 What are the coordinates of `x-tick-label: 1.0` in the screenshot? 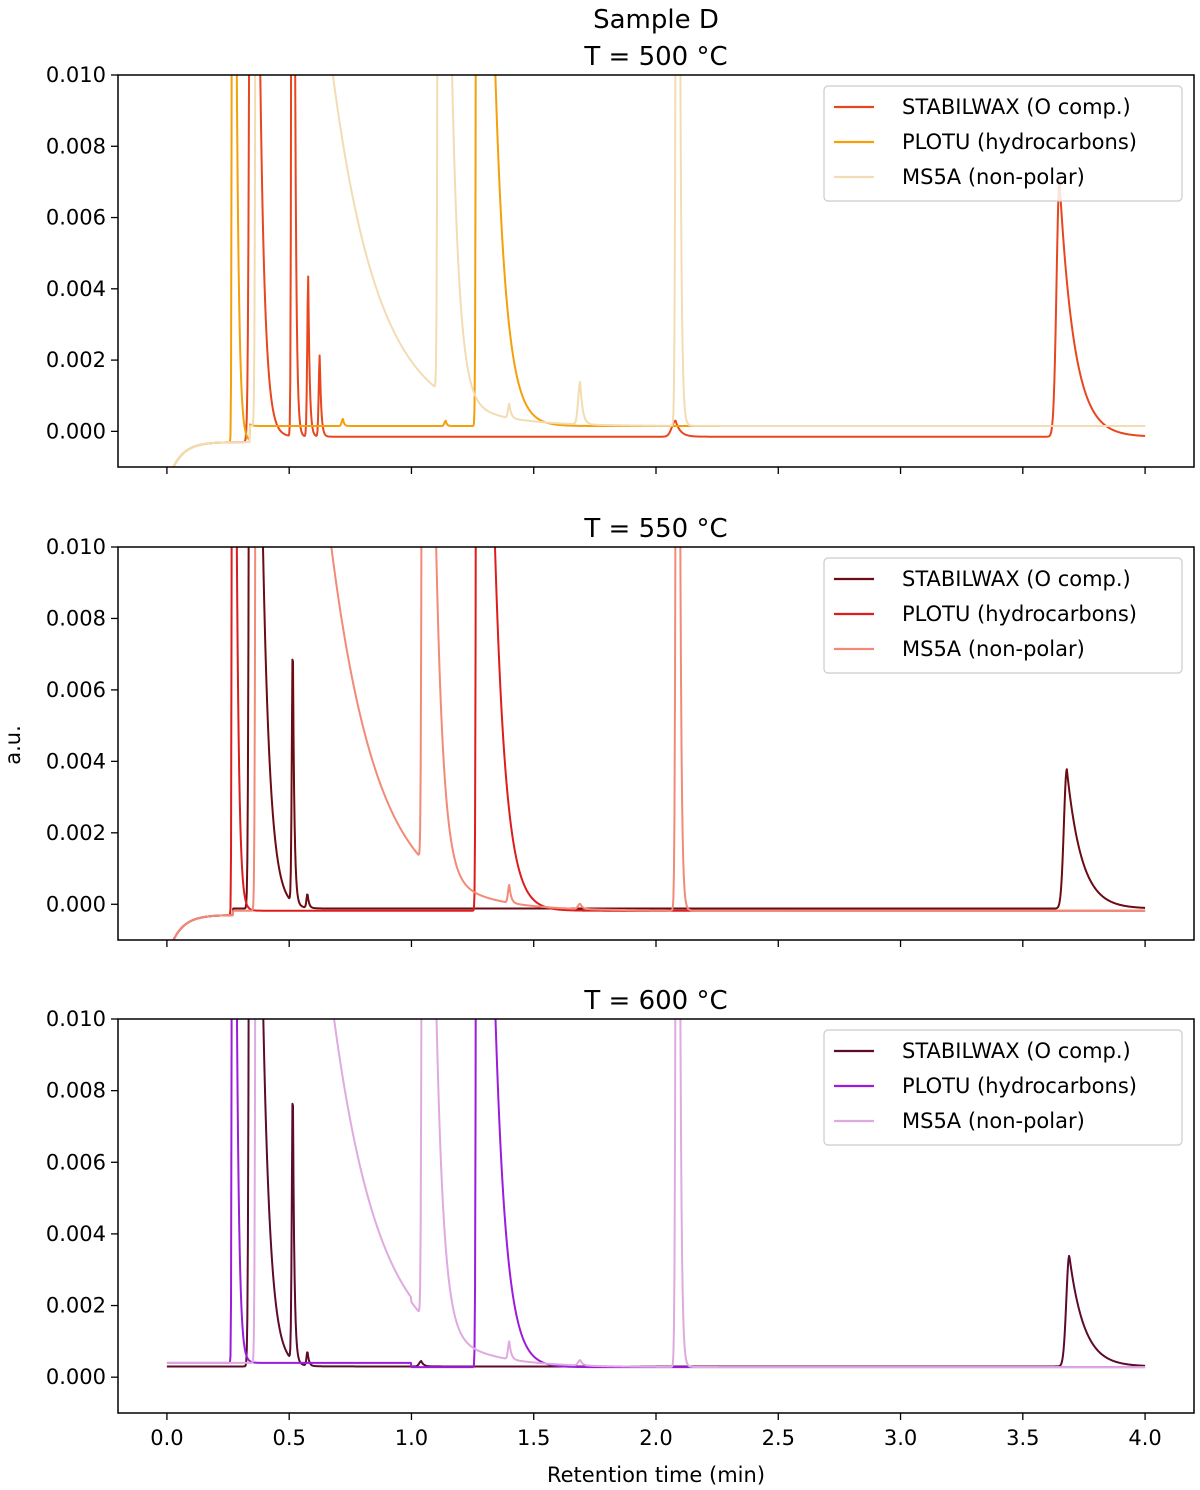 It's located at (411, 1438).